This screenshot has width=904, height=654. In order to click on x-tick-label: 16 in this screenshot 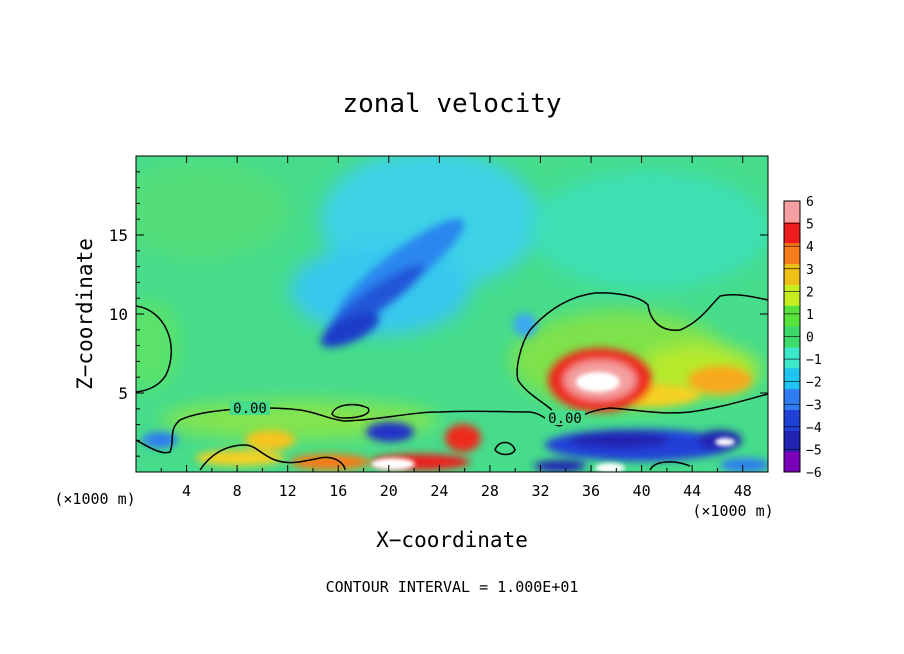, I will do `click(338, 491)`.